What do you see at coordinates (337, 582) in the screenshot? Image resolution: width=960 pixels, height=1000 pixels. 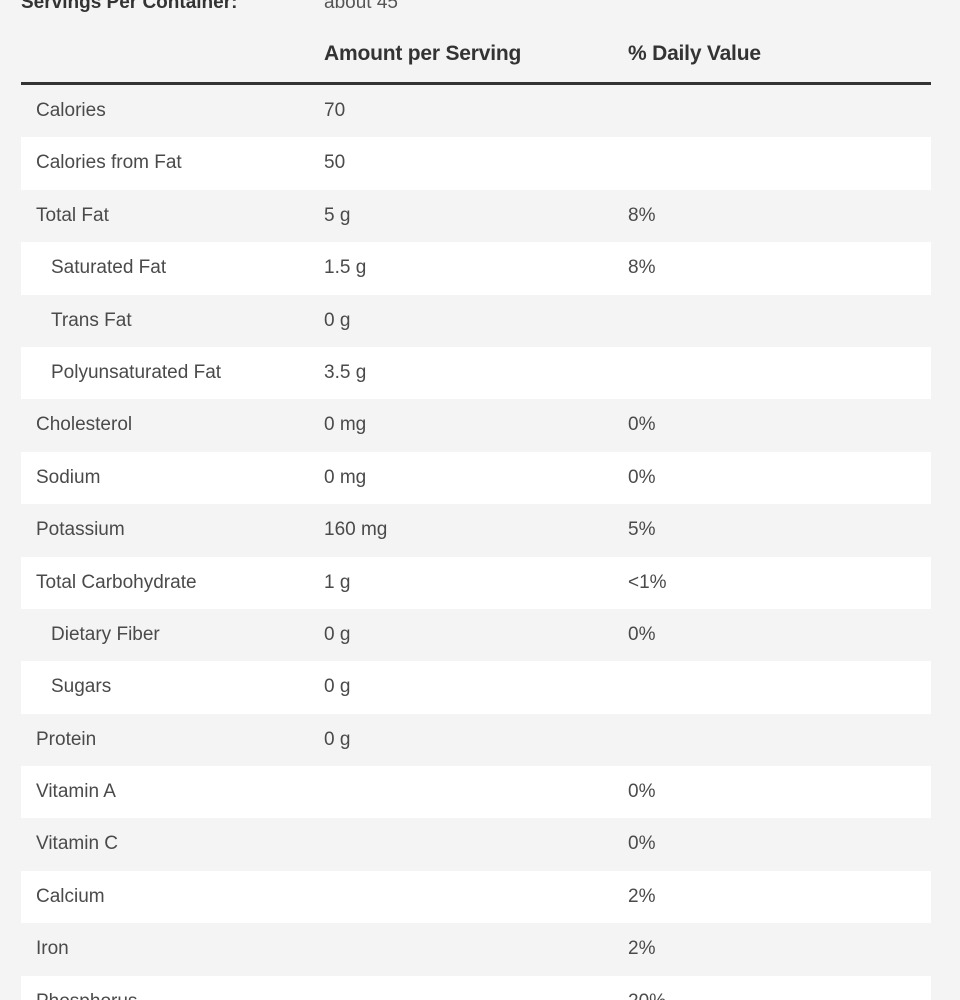 I see `nutrient-amount: 1 g` at bounding box center [337, 582].